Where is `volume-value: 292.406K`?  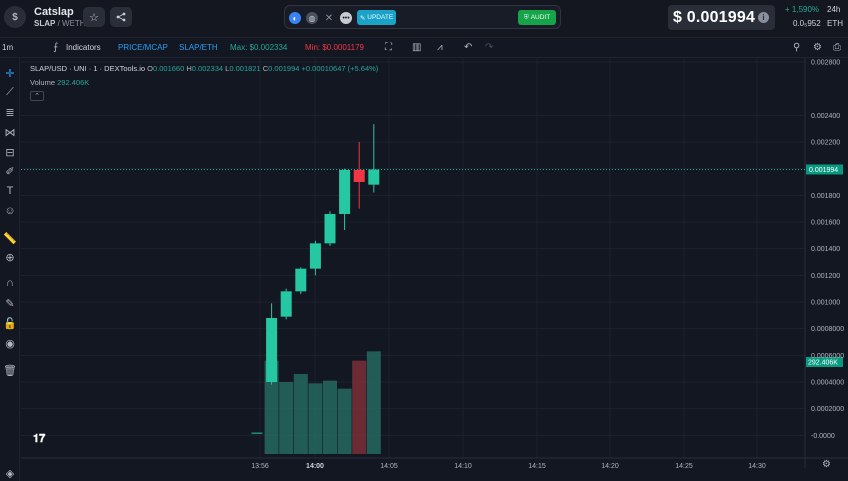 volume-value: 292.406K is located at coordinates (73, 82).